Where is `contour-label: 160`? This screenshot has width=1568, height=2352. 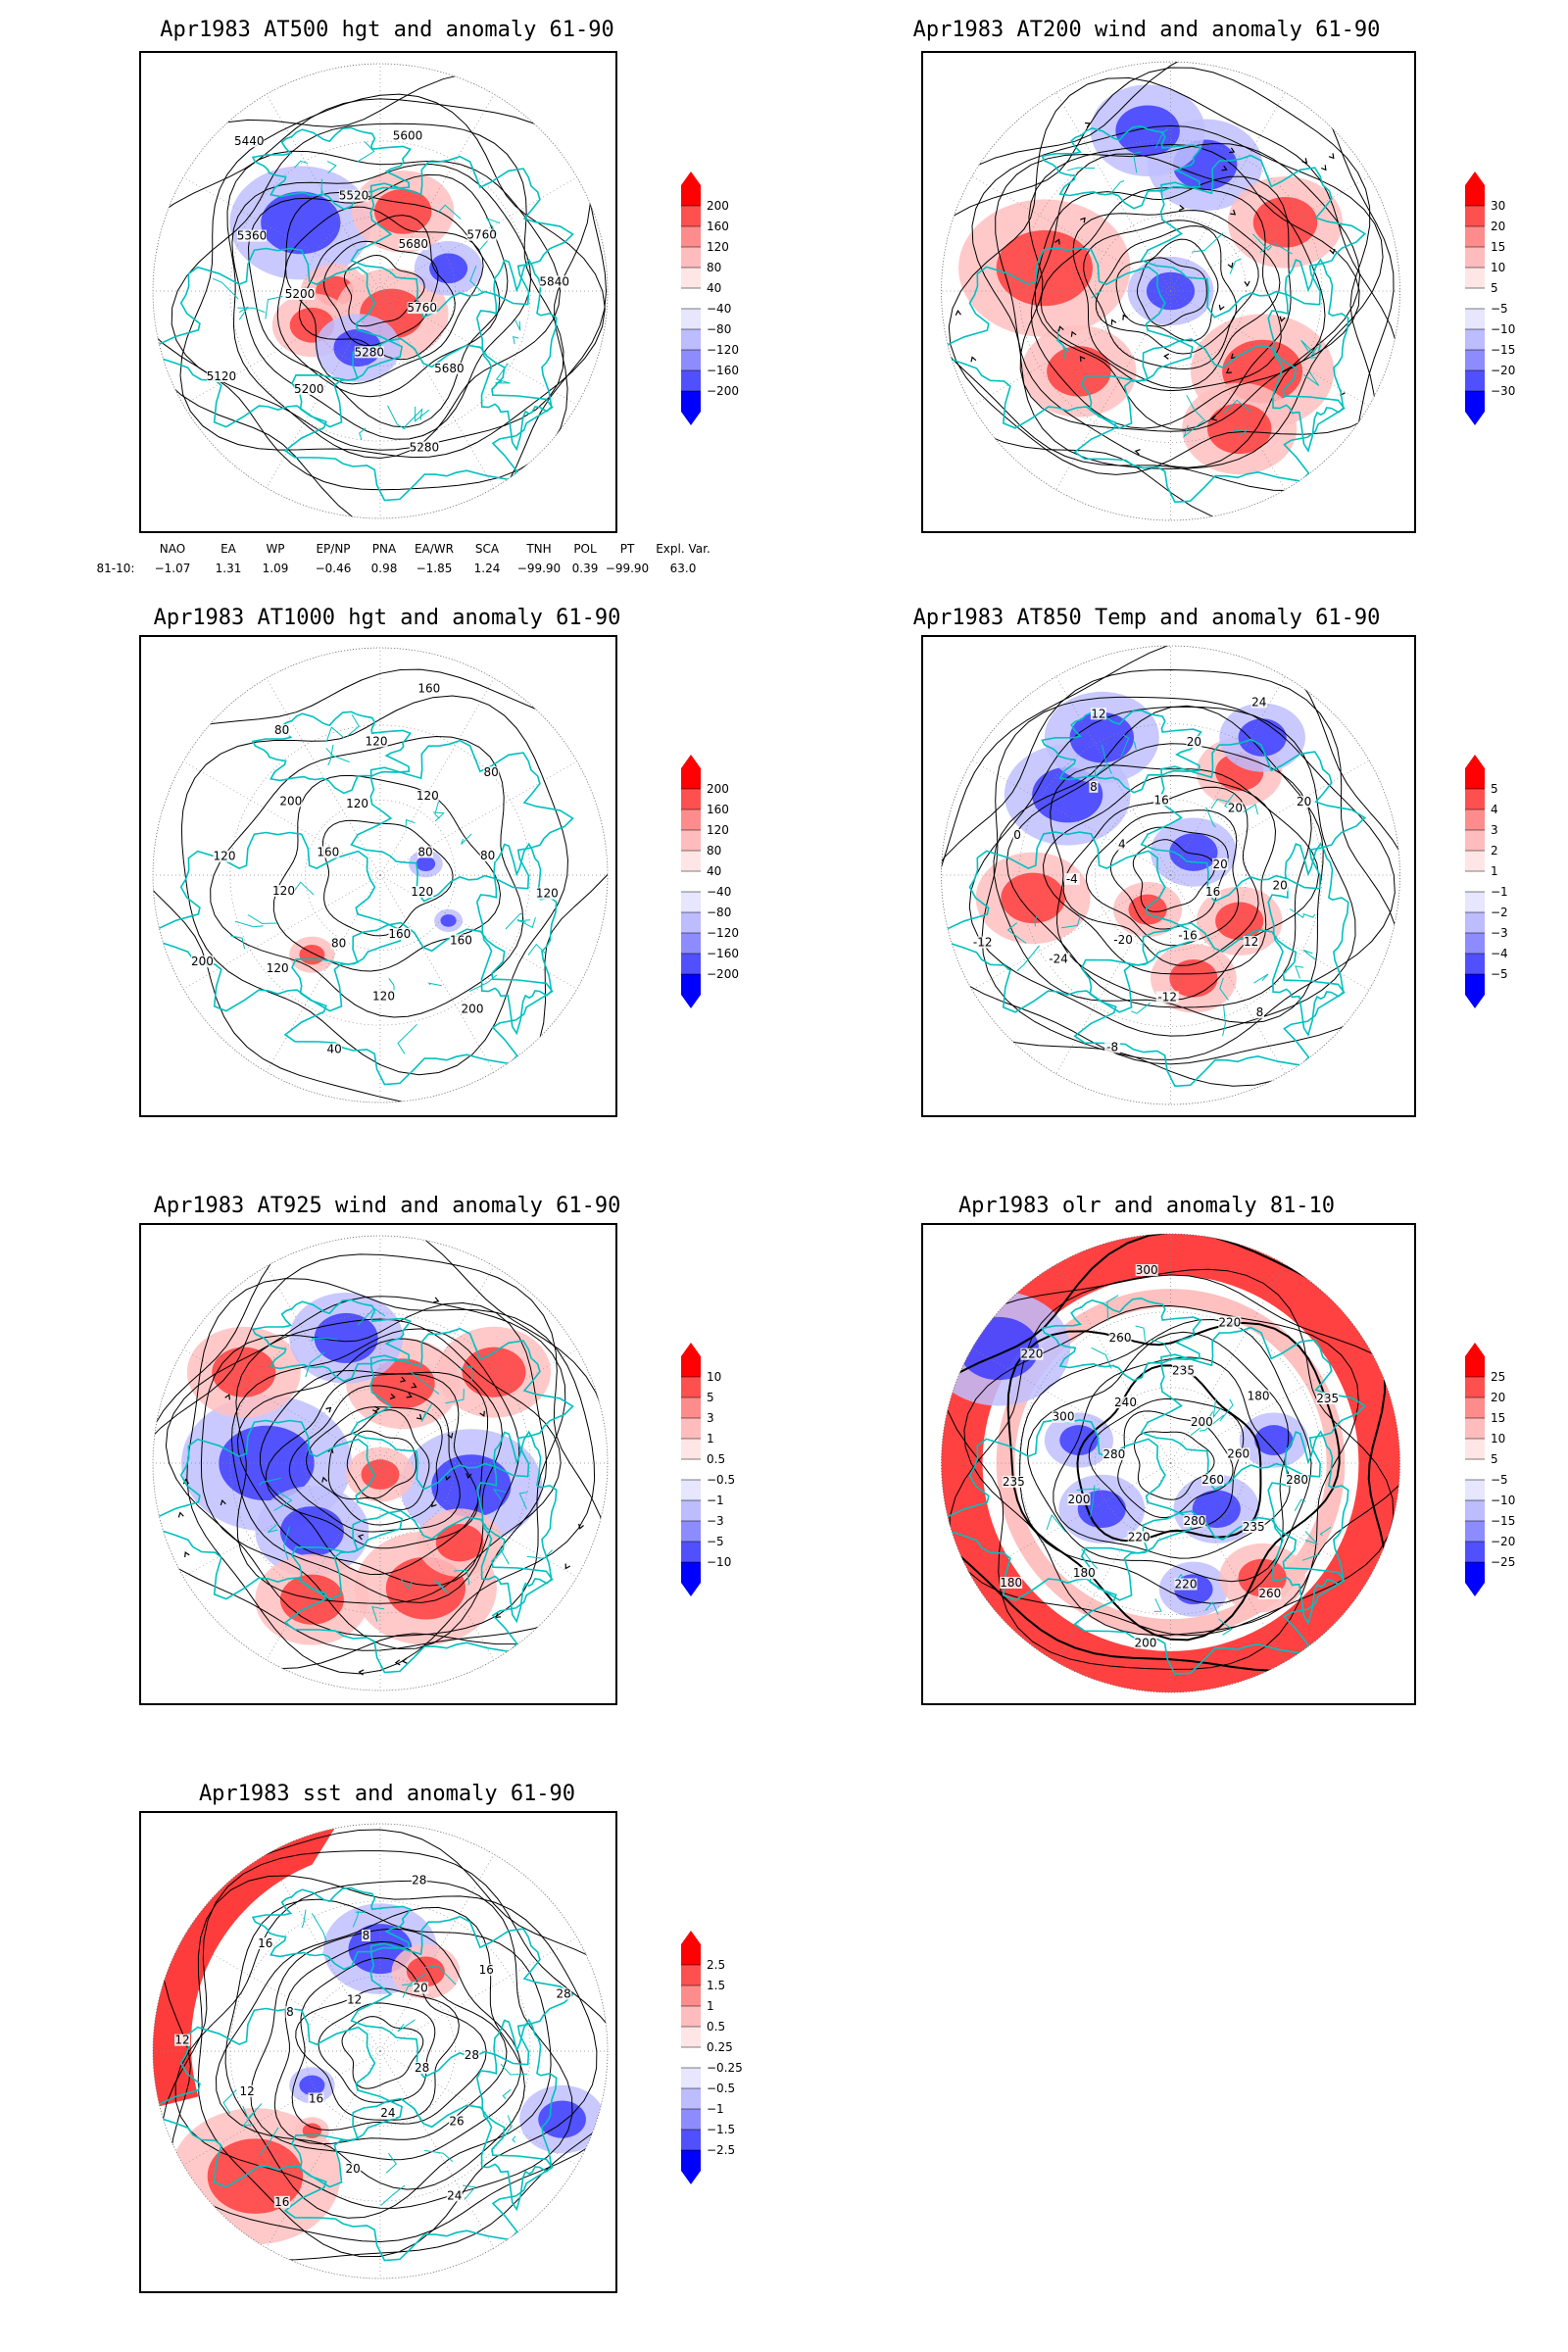
contour-label: 160 is located at coordinates (428, 689).